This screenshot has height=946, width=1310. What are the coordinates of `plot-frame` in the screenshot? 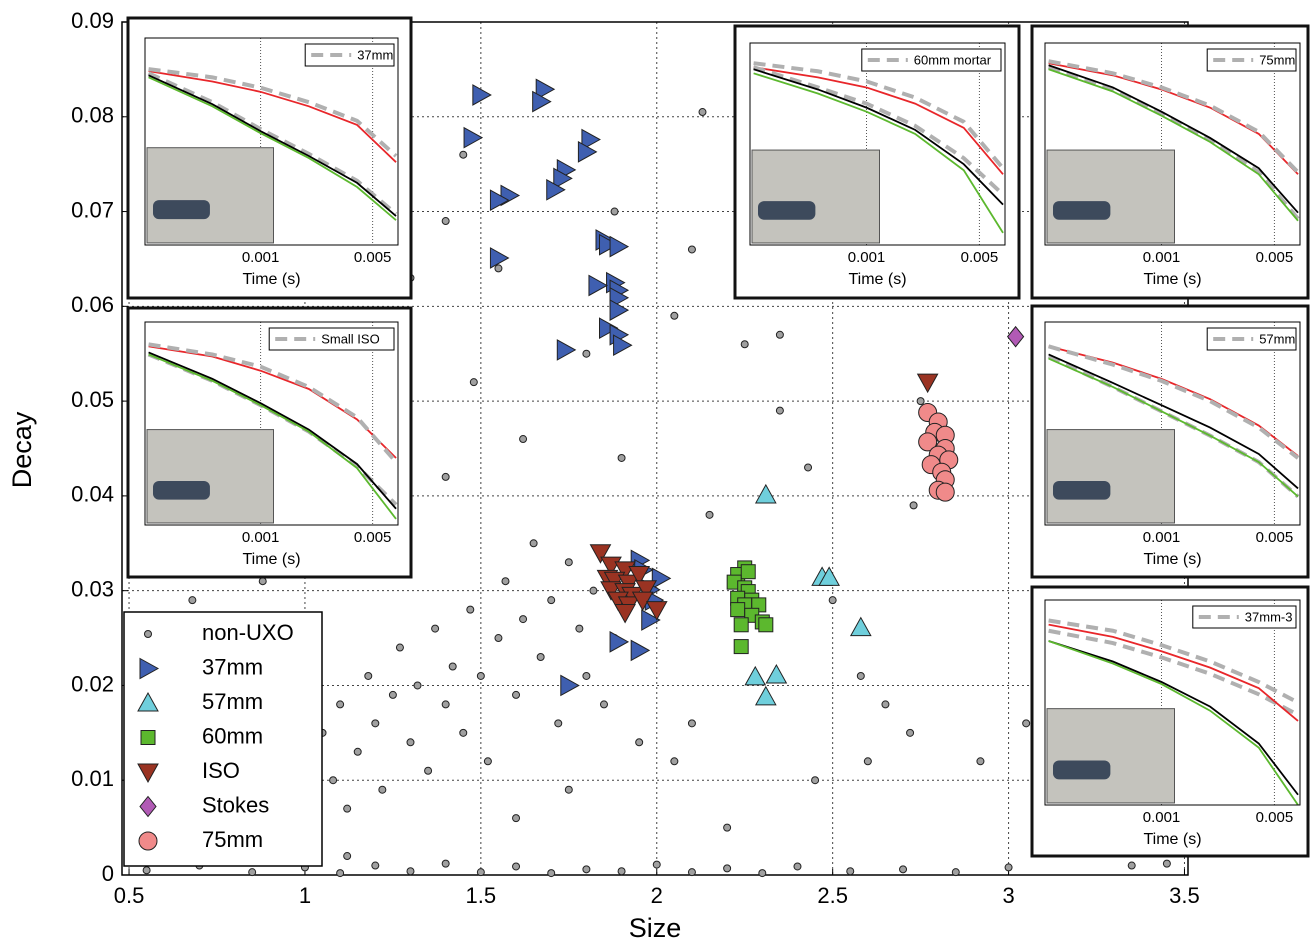 It's located at (1172, 702).